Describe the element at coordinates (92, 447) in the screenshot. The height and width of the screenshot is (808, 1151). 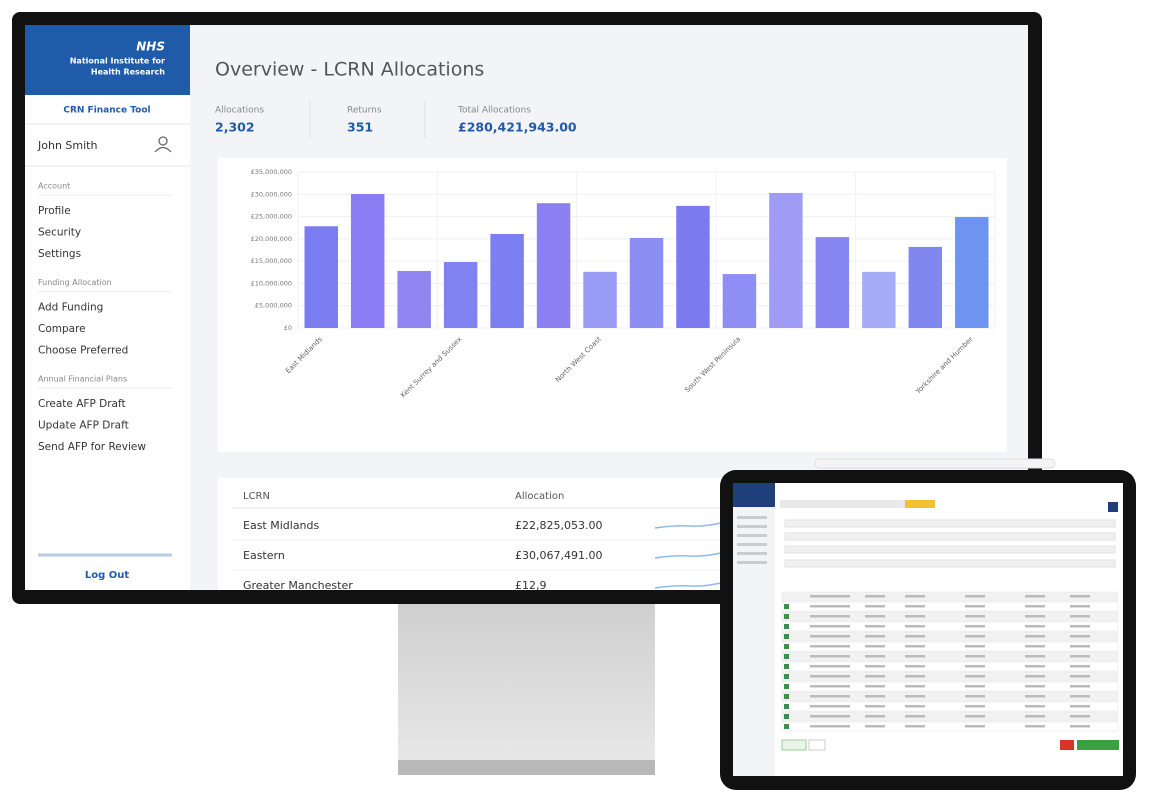
I see `nav-item: Send AFP for Review` at that location.